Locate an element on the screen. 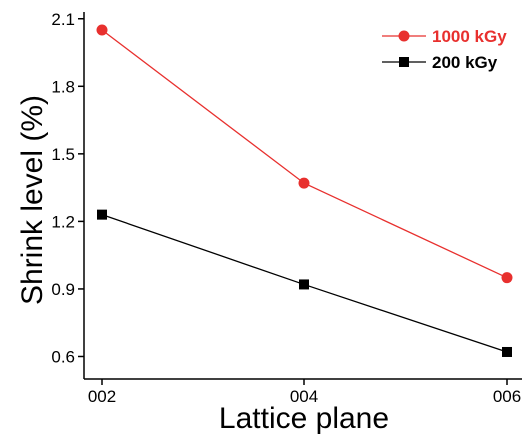  x-axis-title: Lattice plane is located at coordinates (304, 418).